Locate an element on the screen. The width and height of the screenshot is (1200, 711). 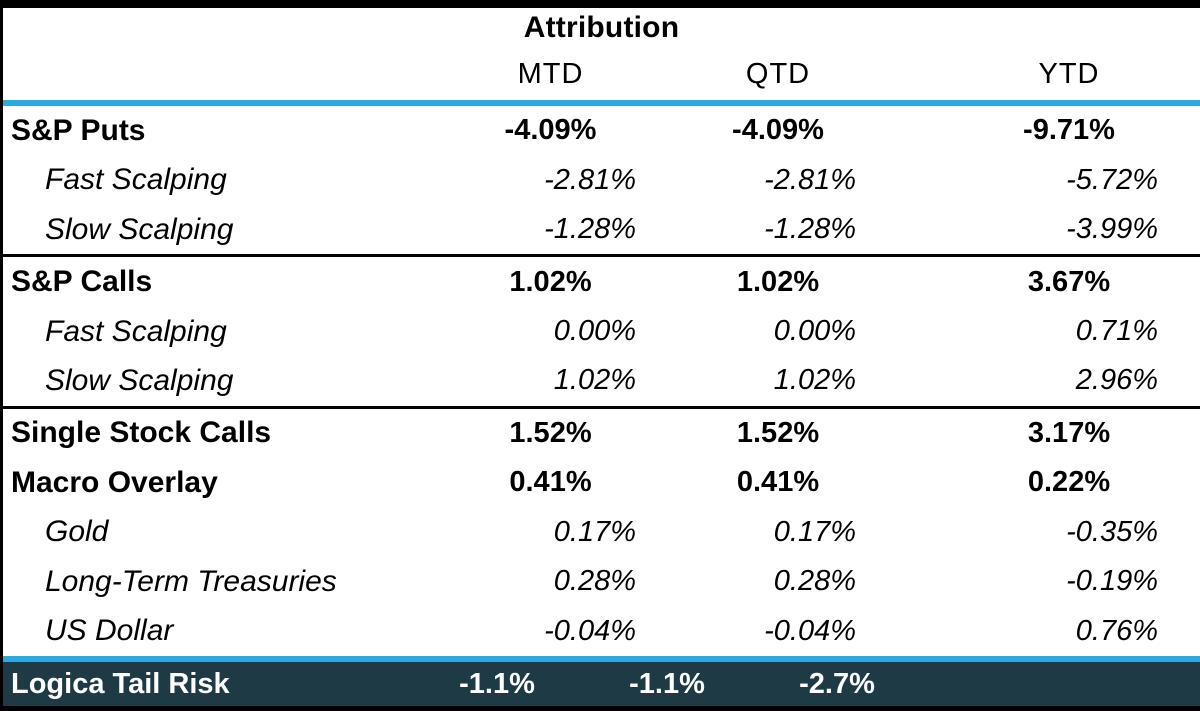
value-qtd: -0.04% is located at coordinates (810, 630).